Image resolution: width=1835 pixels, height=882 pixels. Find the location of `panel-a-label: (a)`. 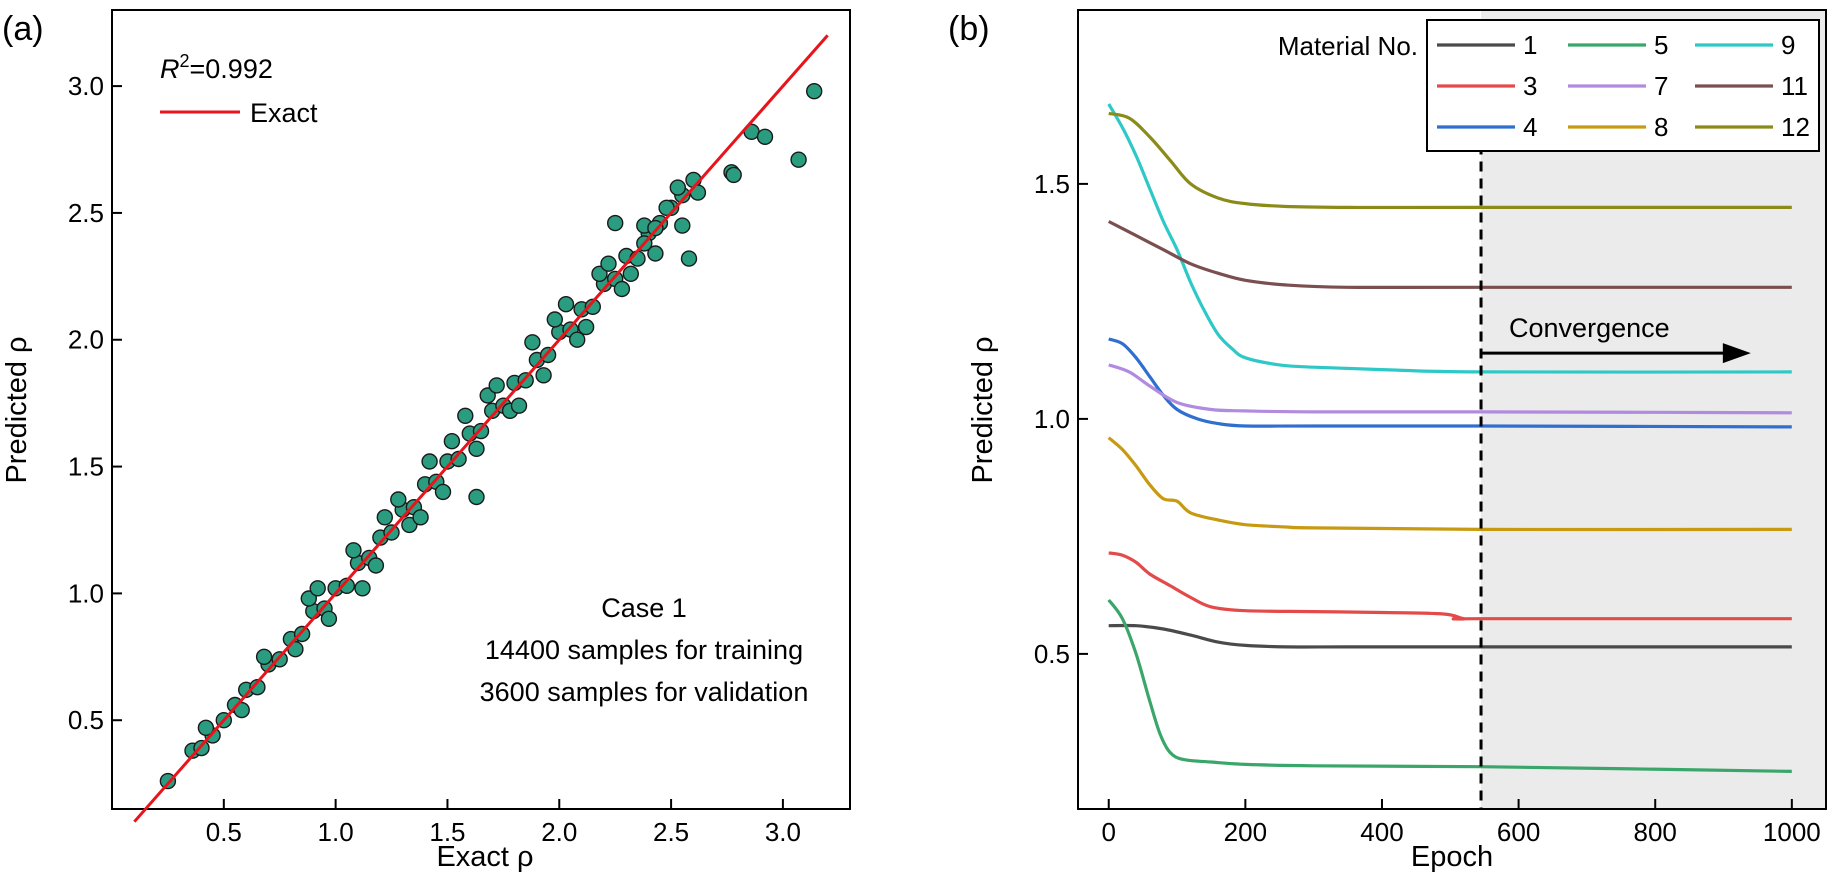

panel-a-label: (a) is located at coordinates (23, 29).